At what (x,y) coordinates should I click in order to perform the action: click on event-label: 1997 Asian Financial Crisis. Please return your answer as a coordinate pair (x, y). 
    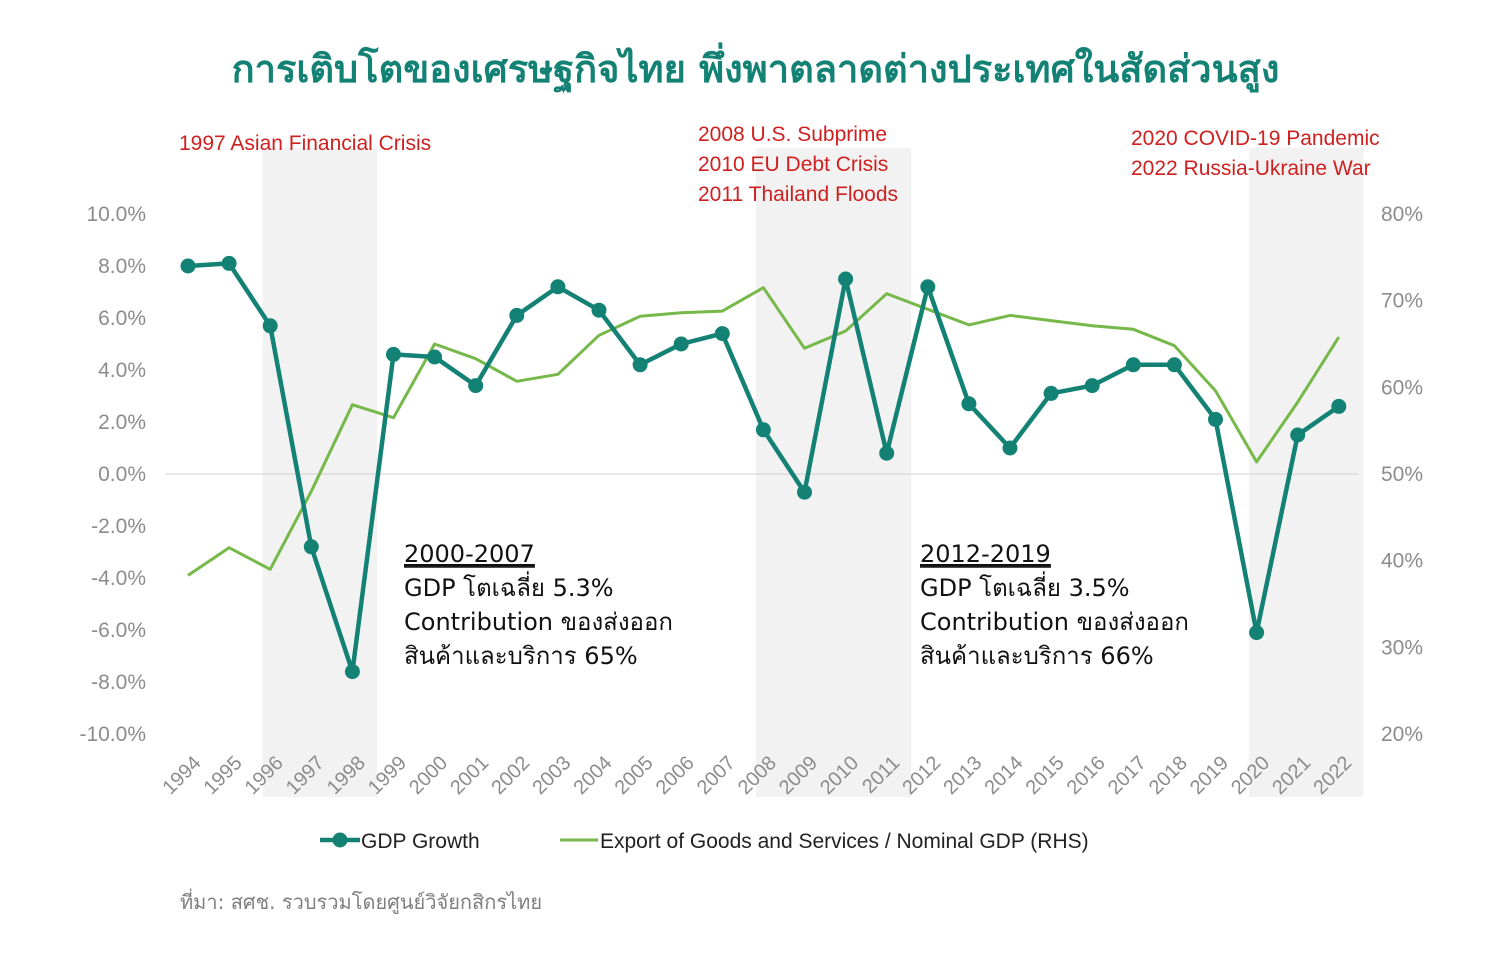
    Looking at the image, I should click on (305, 143).